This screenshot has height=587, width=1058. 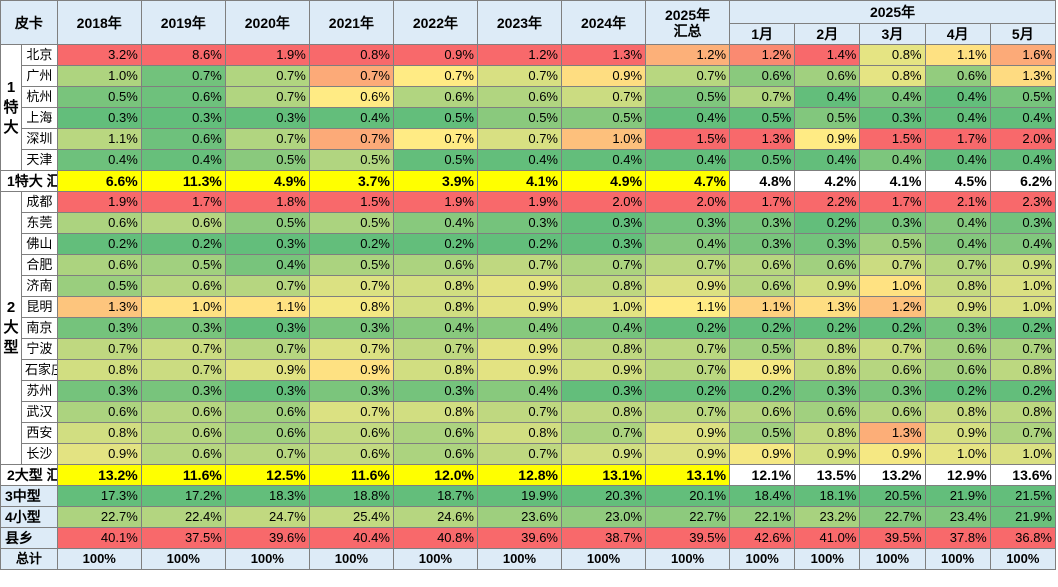 I want to click on summary-value: 6.2%, so click(x=1023, y=181).